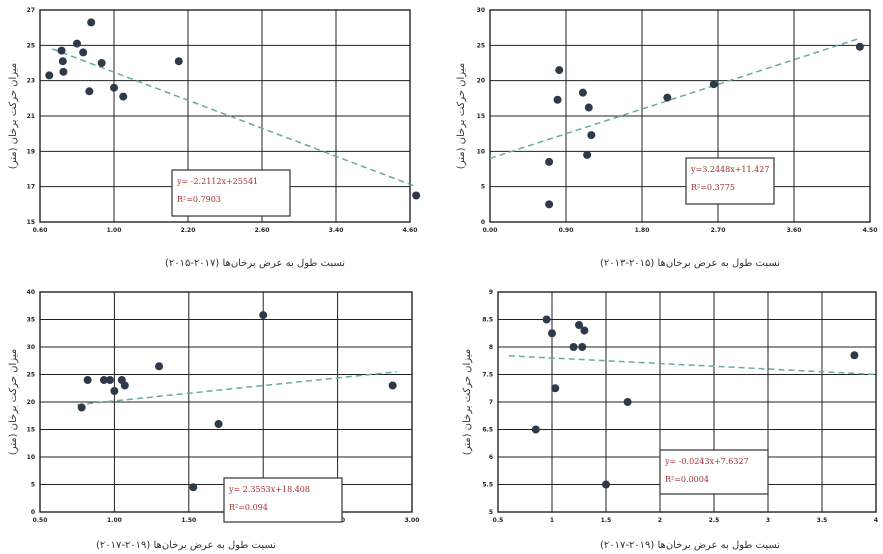  I want to click on x-tick-label: 2.20, so click(188, 230).